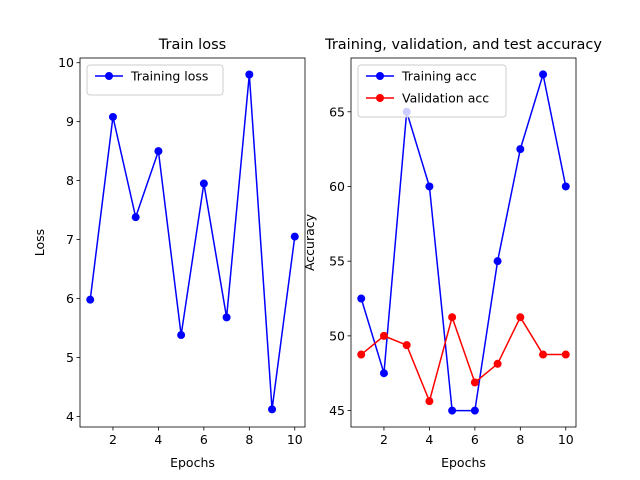  I want to click on y-tick-label: 50, so click(337, 335).